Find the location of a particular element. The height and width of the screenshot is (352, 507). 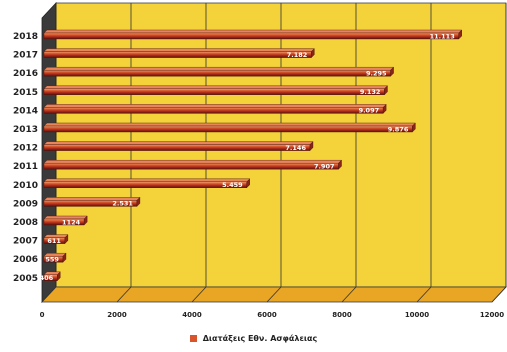

x-tick-label: 10000 is located at coordinates (417, 315).